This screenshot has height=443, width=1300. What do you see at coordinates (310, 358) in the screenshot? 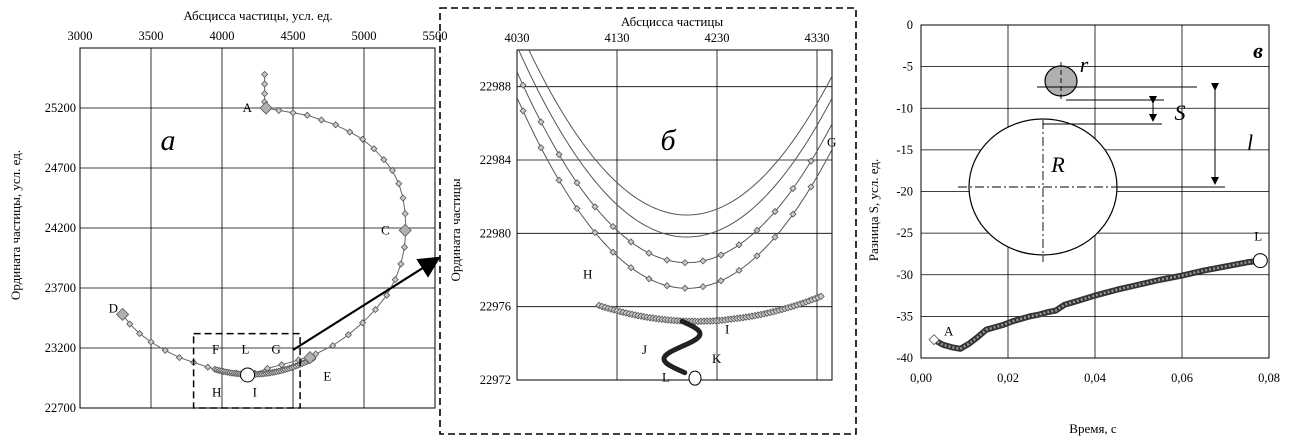
I see `panel-a-marker-E` at bounding box center [310, 358].